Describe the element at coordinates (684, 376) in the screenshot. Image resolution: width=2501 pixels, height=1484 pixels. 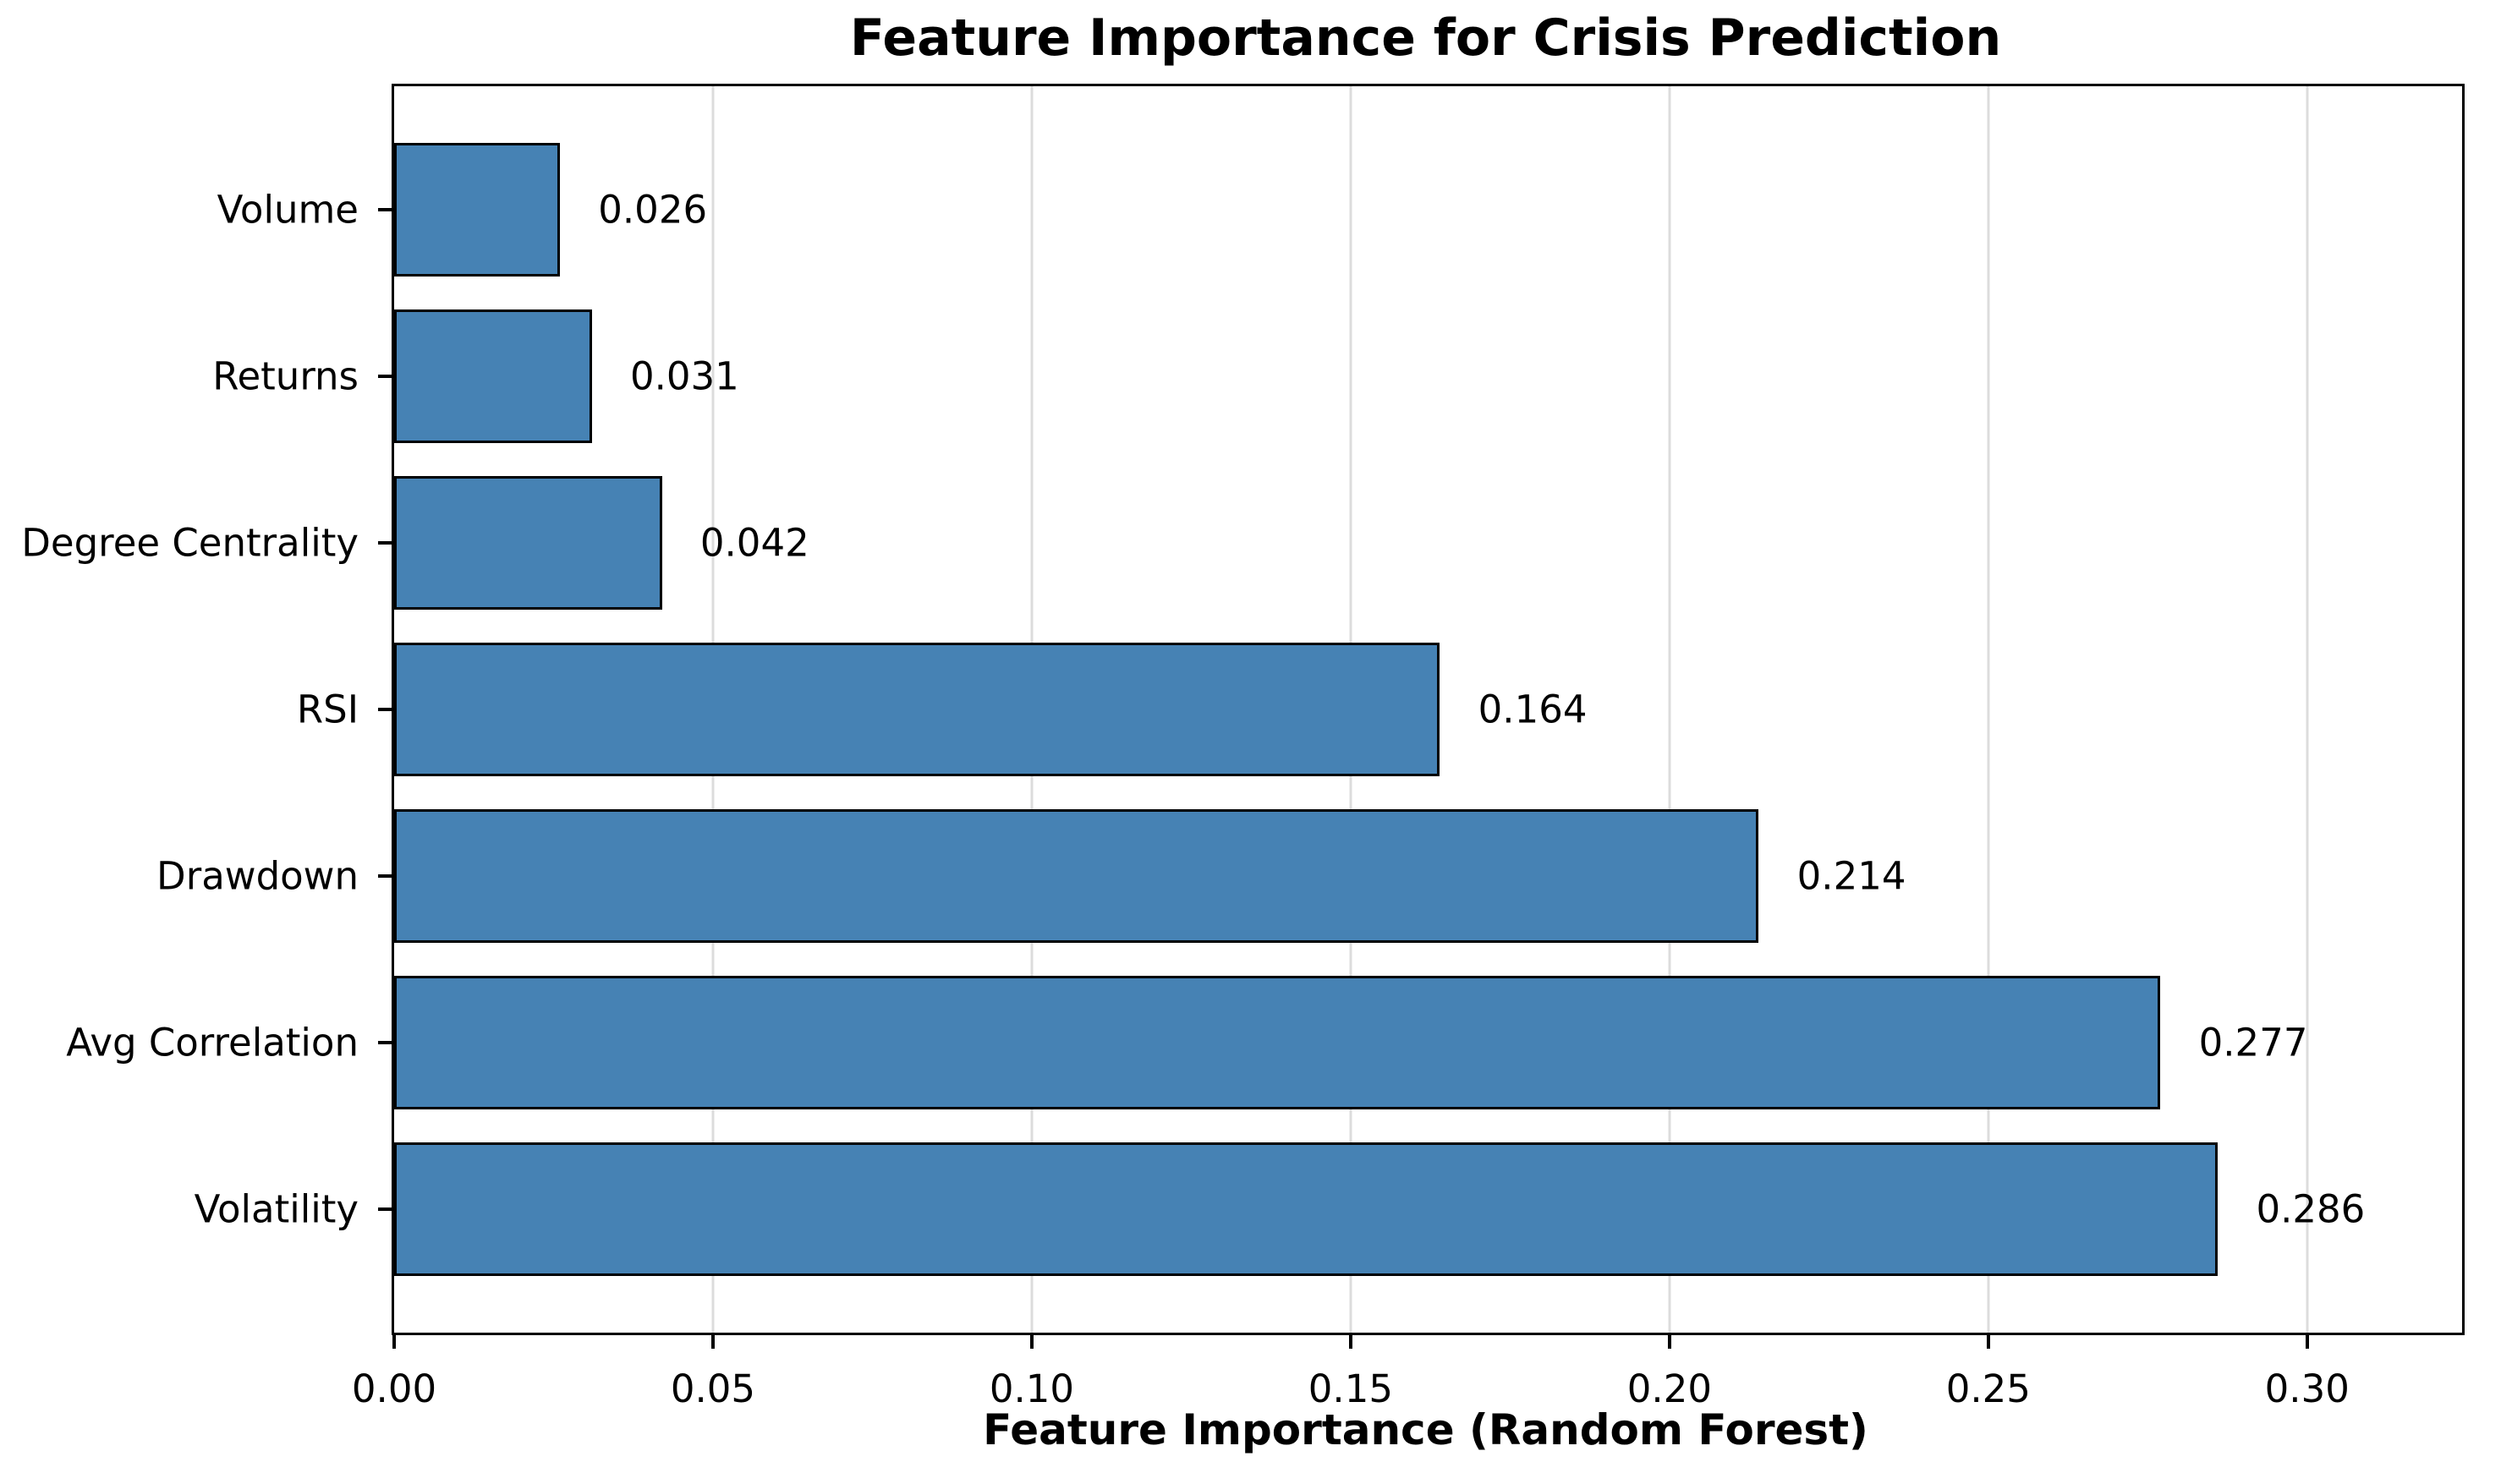
I see `bar-value-label: 0.031` at that location.